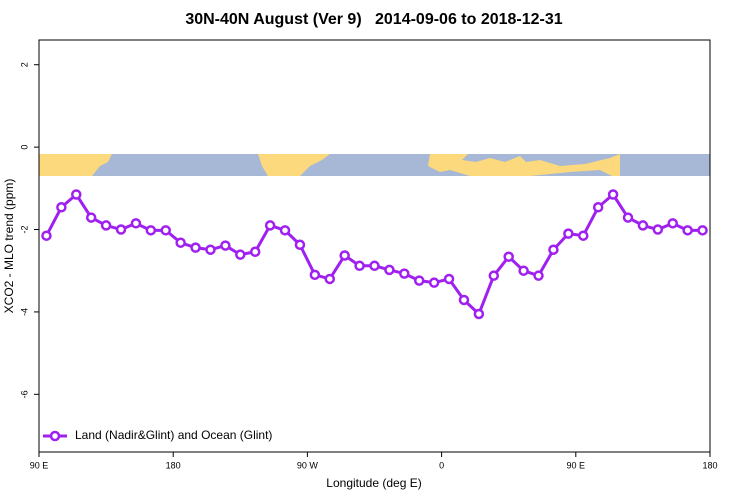  I want to click on x-tick-label: 90 W, so click(308, 465).